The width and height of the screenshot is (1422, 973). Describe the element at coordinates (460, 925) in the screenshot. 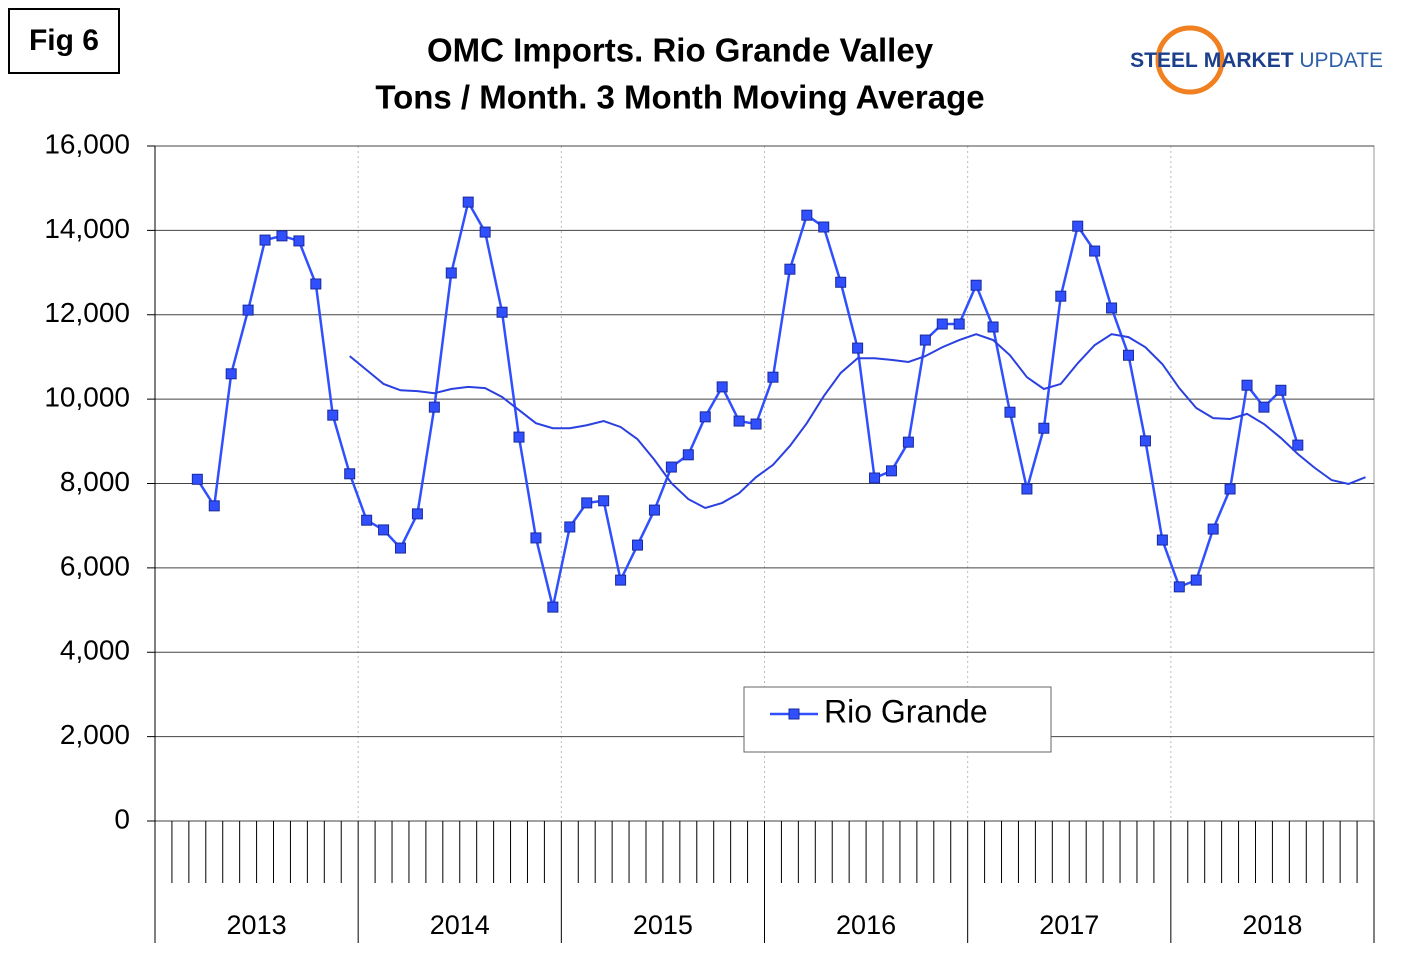

I see `x-group-label: 2014` at that location.